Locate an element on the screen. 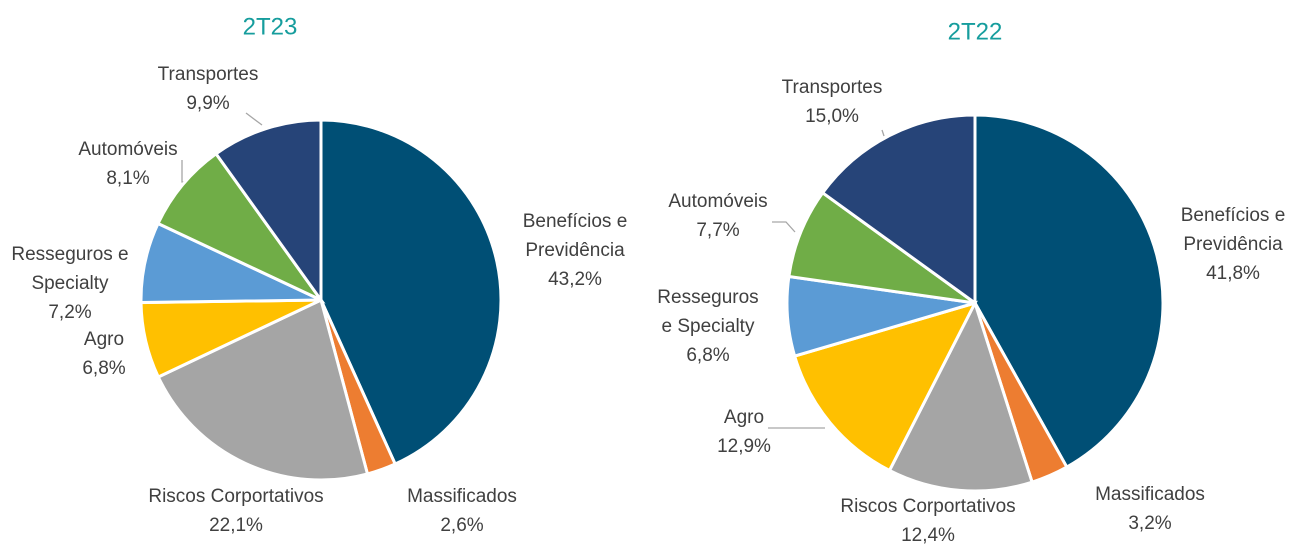  slice-value-label: 9,9% is located at coordinates (207, 103).